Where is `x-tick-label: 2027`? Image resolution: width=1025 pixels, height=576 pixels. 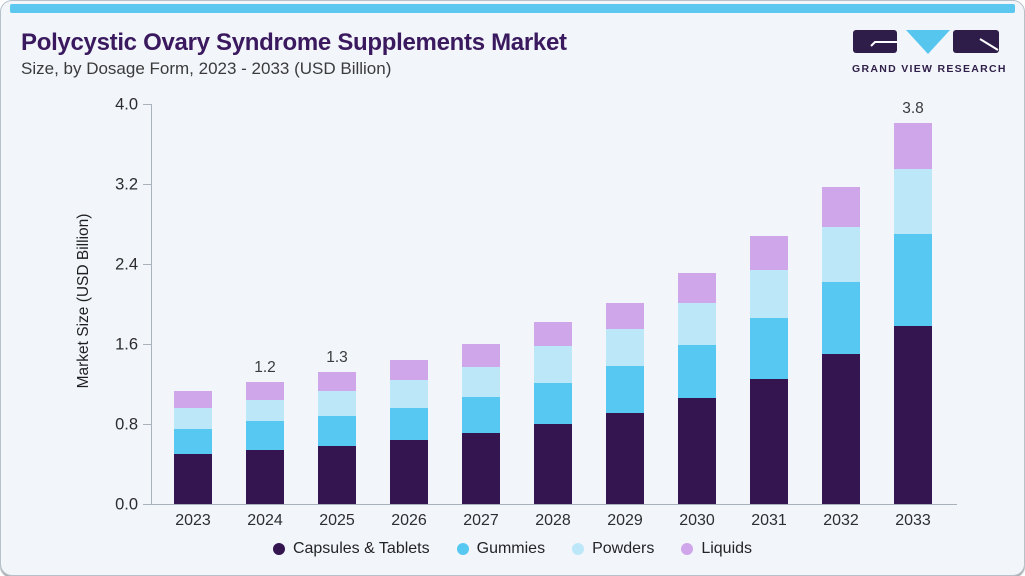
x-tick-label: 2027 is located at coordinates (481, 520).